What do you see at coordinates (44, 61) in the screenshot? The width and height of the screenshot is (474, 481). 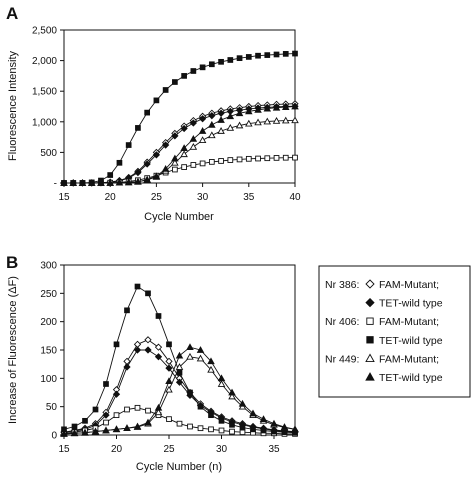 I see `panel-a-y-tick-label: 2,000` at bounding box center [44, 61].